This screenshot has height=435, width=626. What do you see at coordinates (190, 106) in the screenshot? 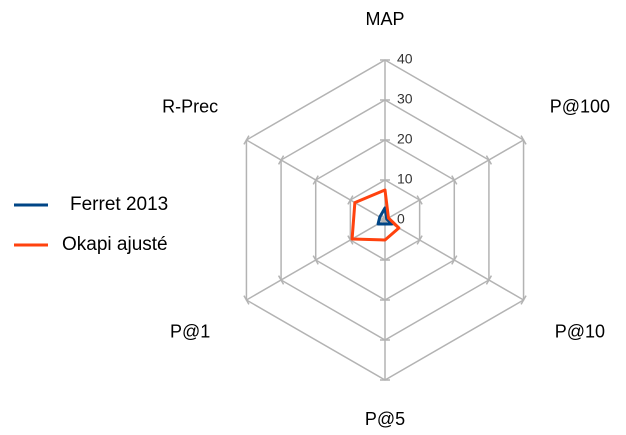
I see `category-label: R-Prec` at bounding box center [190, 106].